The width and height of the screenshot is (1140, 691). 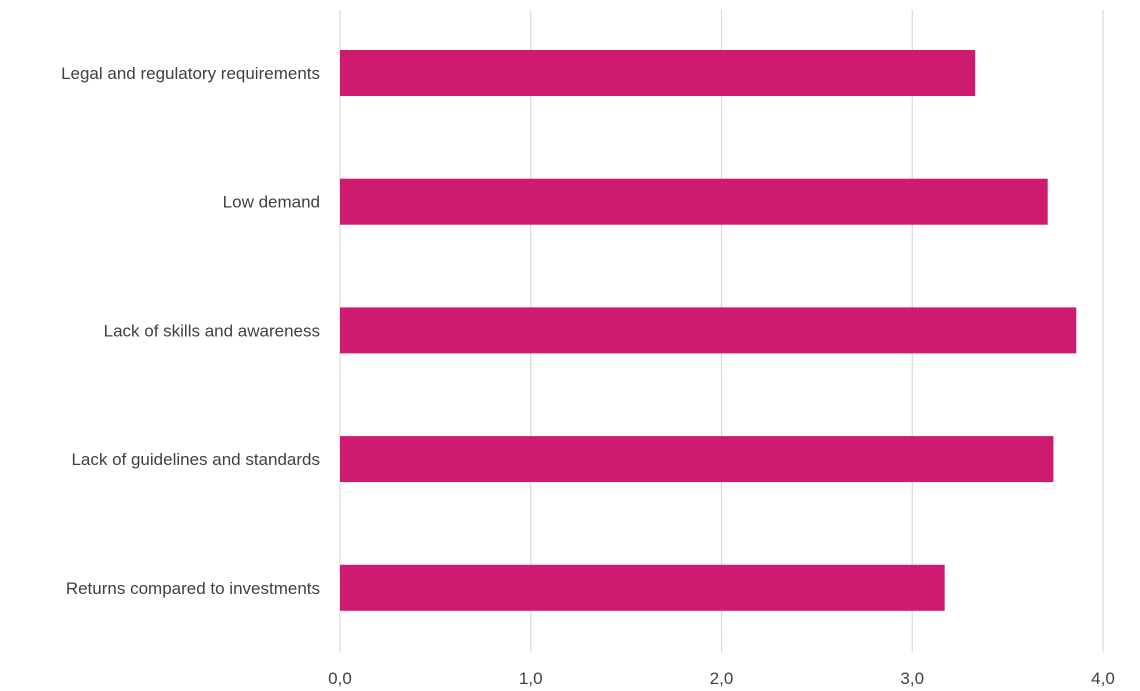 What do you see at coordinates (340, 678) in the screenshot?
I see `x-tick-label: 0,0` at bounding box center [340, 678].